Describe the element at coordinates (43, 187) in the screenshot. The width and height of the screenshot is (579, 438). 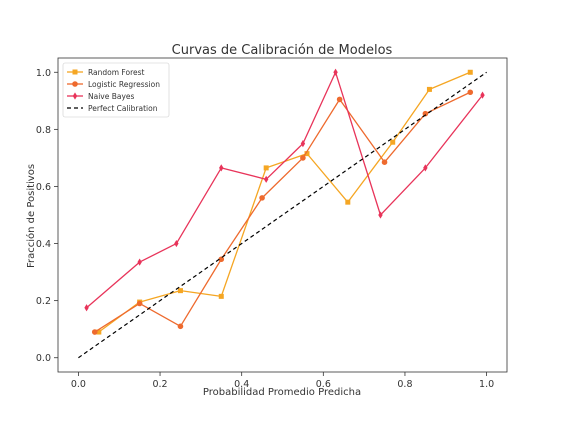
I see `y-tick-label: 0.6` at that location.